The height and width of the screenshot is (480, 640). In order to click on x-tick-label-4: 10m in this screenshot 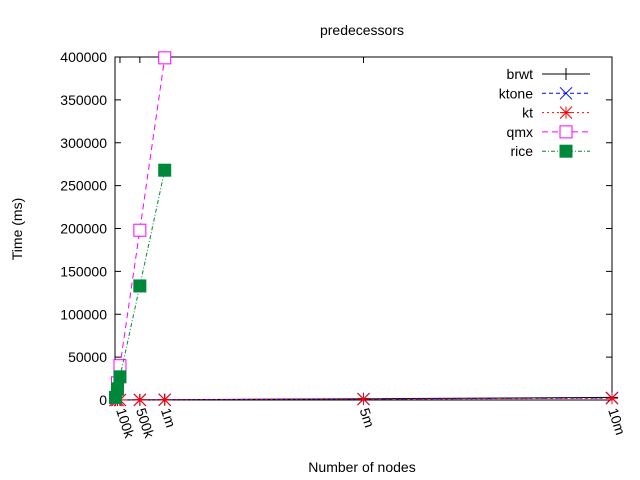, I will do `click(617, 421)`.